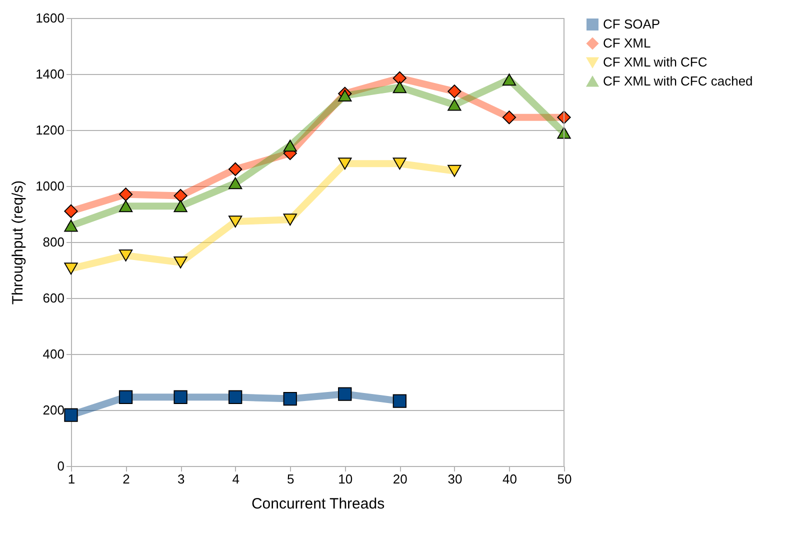 This screenshot has height=538, width=800. What do you see at coordinates (631, 24) in the screenshot?
I see `legend-label: CF SOAP` at bounding box center [631, 24].